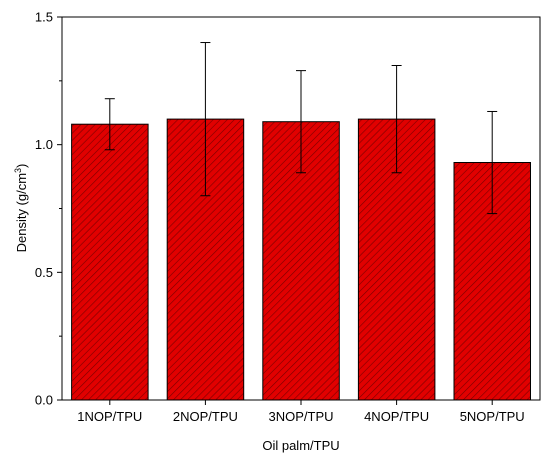 The width and height of the screenshot is (543, 456). What do you see at coordinates (44, 272) in the screenshot?
I see `y-tick-label: 0.5` at bounding box center [44, 272].